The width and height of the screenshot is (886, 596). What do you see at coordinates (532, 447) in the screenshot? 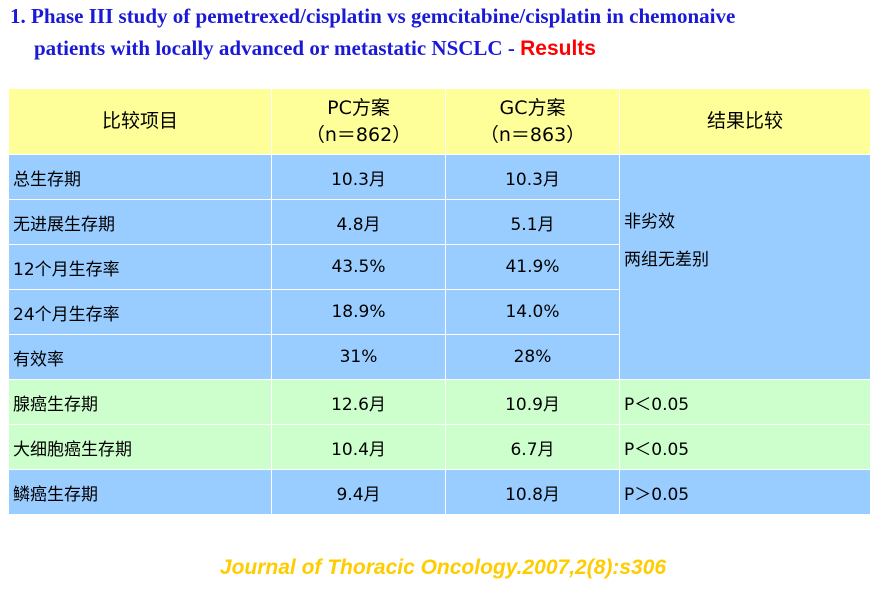
I see `gc-value: 6.7月` at bounding box center [532, 447].